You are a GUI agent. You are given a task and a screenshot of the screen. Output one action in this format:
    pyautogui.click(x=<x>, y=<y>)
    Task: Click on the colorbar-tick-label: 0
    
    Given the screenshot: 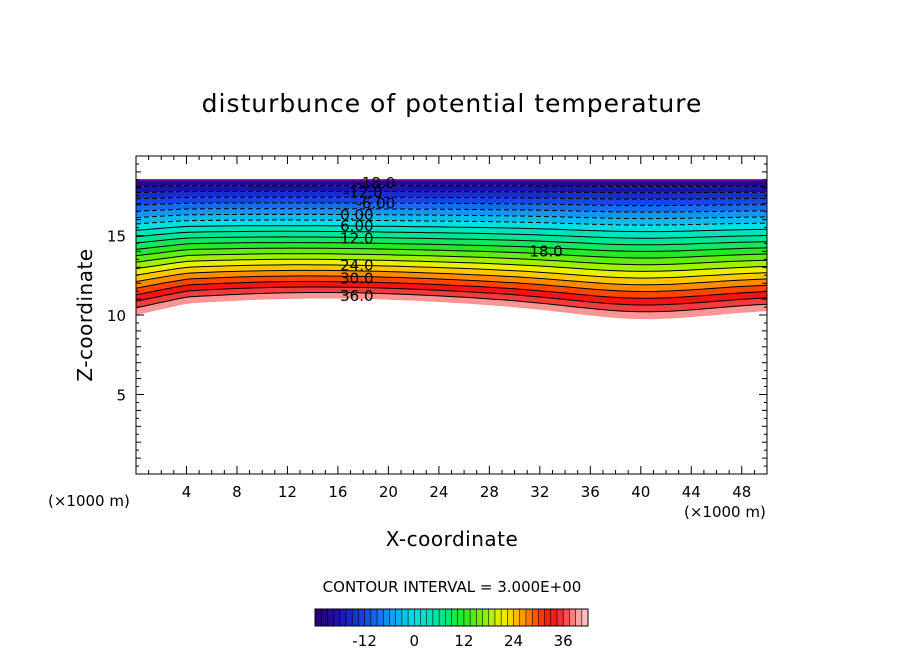 What is the action you would take?
    pyautogui.click(x=414, y=641)
    